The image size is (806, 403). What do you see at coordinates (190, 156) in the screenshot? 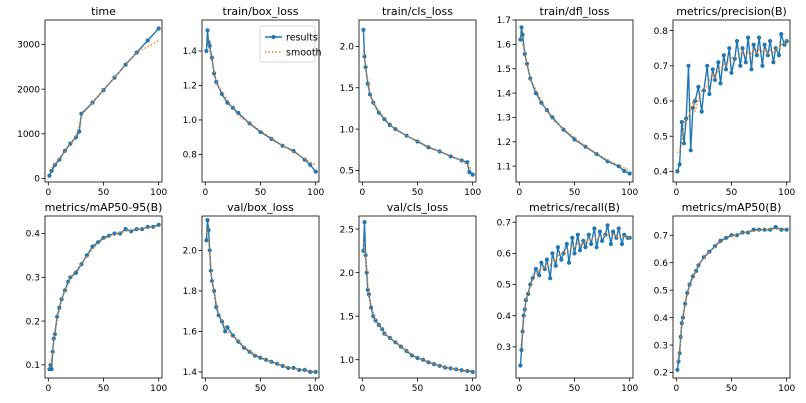
I see `y-tick-label: 0.8` at bounding box center [190, 156].